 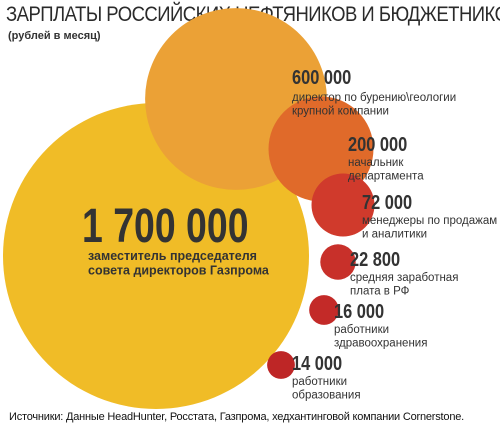 What do you see at coordinates (172, 256) in the screenshot?
I see `description-label-0-0: заместитель председателя` at bounding box center [172, 256].